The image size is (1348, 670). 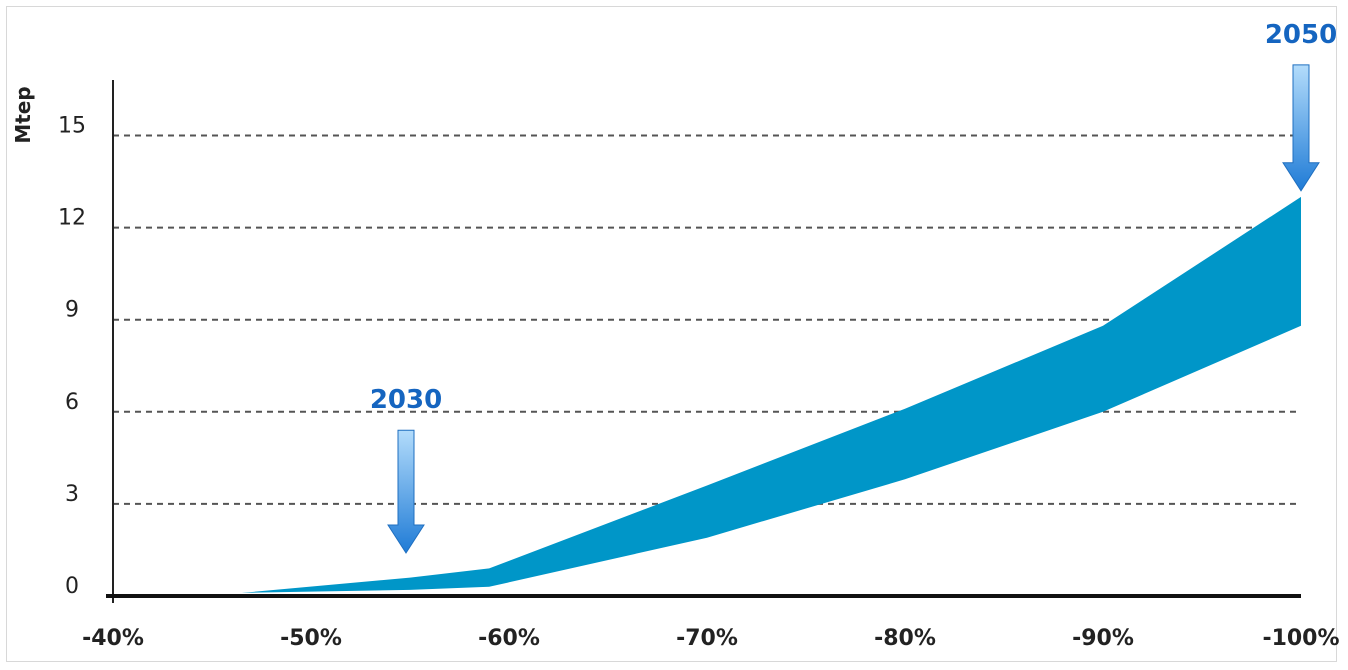 What do you see at coordinates (707, 638) in the screenshot?
I see `x-tick-label: -70%` at bounding box center [707, 638].